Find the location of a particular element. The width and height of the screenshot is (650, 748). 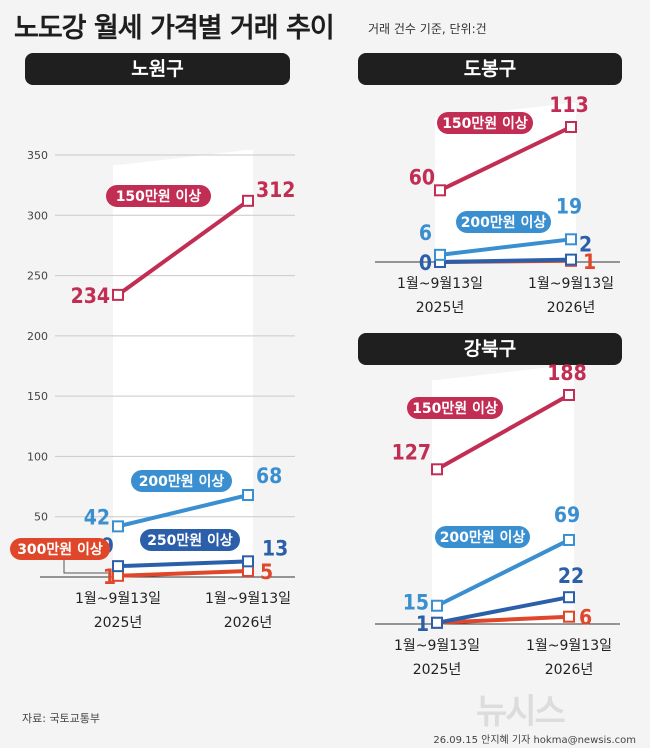

legend-tag: 300만원 이상 is located at coordinates (60, 549).